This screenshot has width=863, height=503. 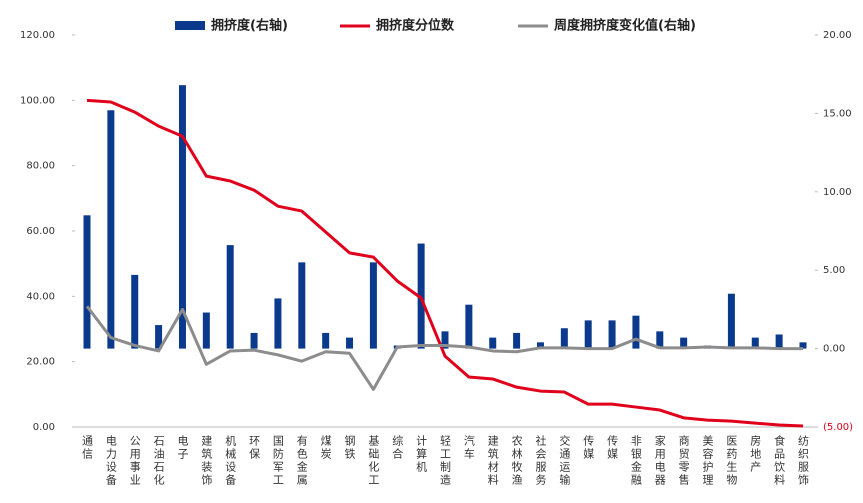 What do you see at coordinates (349, 448) in the screenshot?
I see `x-tick-label: 钢铁` at bounding box center [349, 448].